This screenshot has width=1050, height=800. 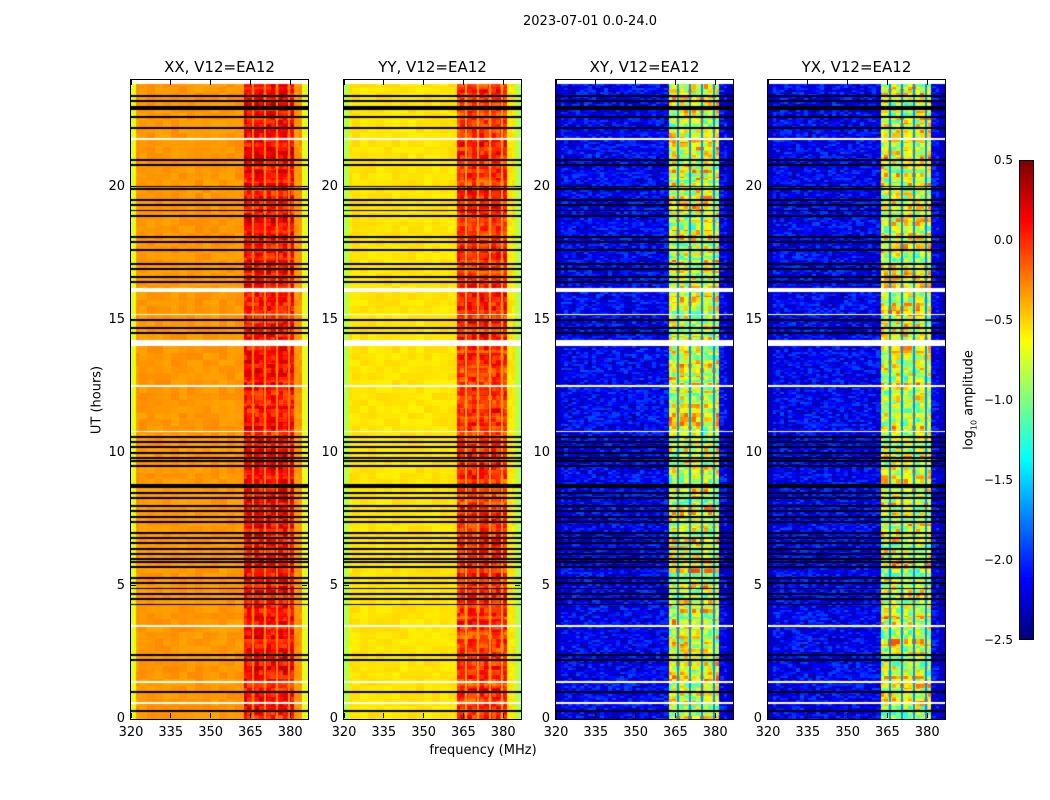 I want to click on colorbar-tick-label: −2.5, so click(x=998, y=640).